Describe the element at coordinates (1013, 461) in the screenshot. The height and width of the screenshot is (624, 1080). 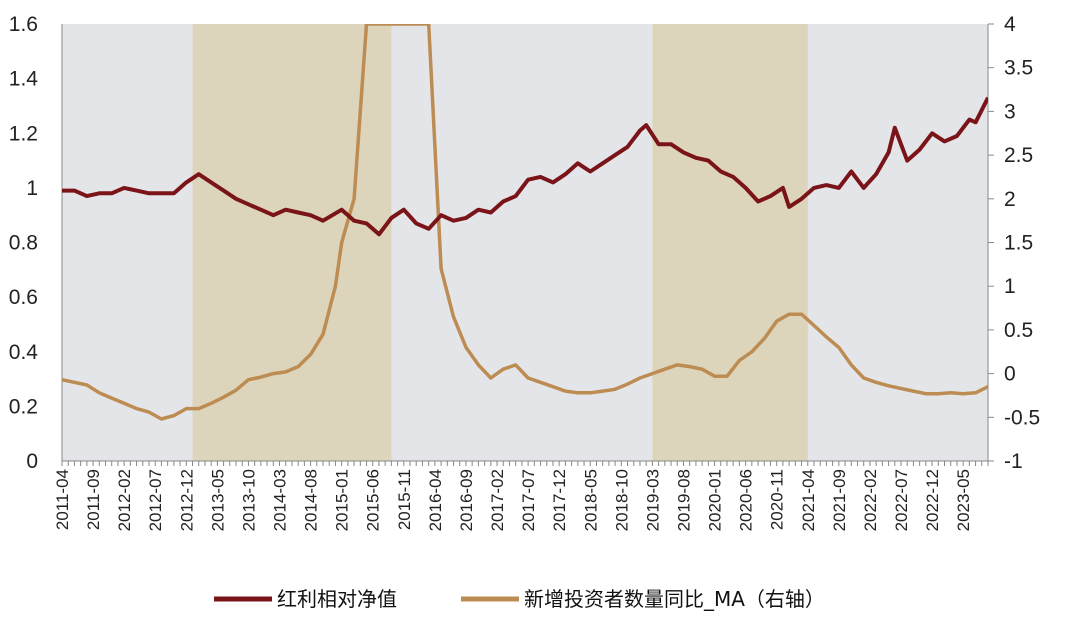
I see `y-right-tick-label: -1` at that location.